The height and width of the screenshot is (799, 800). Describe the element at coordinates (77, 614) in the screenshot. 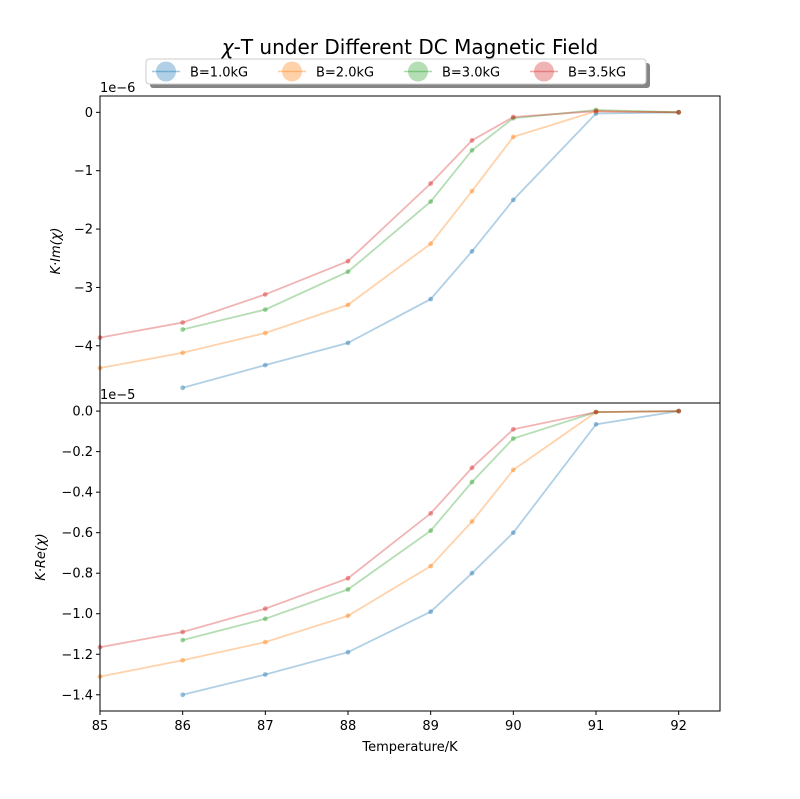

I see `bottom-y-tick-label-5: −1.0` at that location.